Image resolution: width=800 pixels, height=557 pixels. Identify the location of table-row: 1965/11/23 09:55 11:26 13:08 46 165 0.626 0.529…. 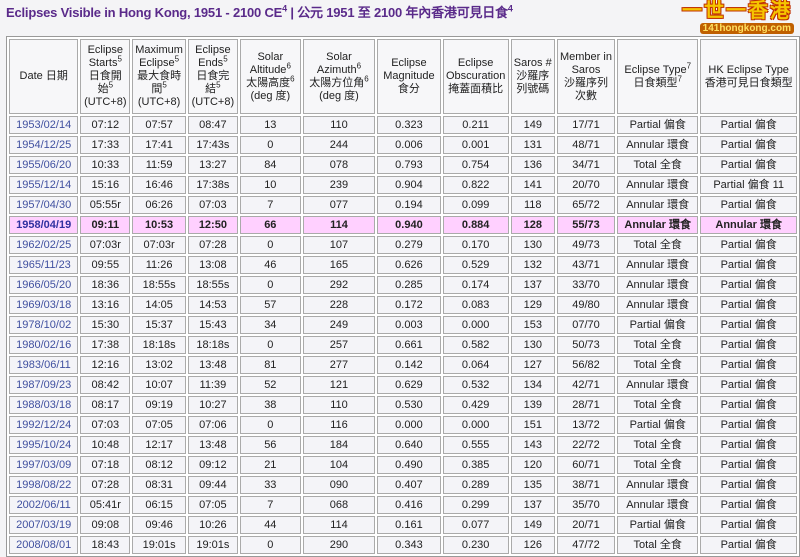
(403, 265).